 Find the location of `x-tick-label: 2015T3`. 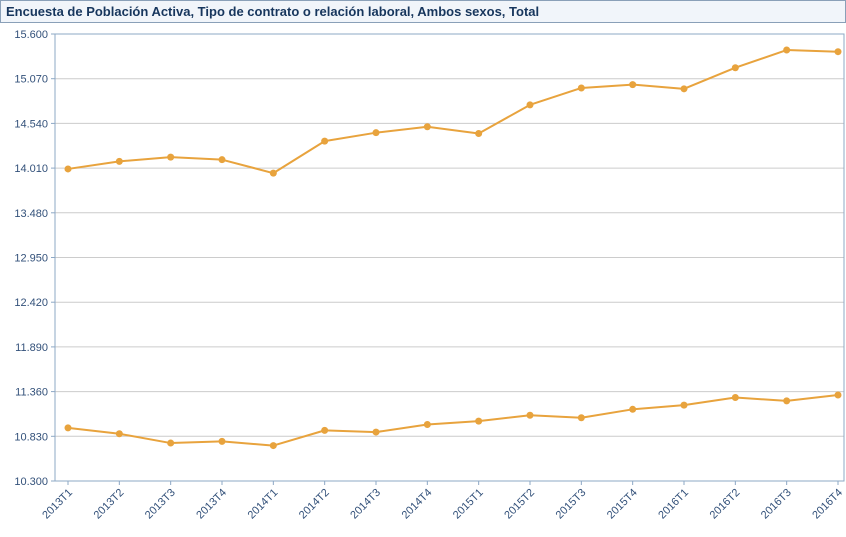

x-tick-label: 2015T3 is located at coordinates (571, 504).